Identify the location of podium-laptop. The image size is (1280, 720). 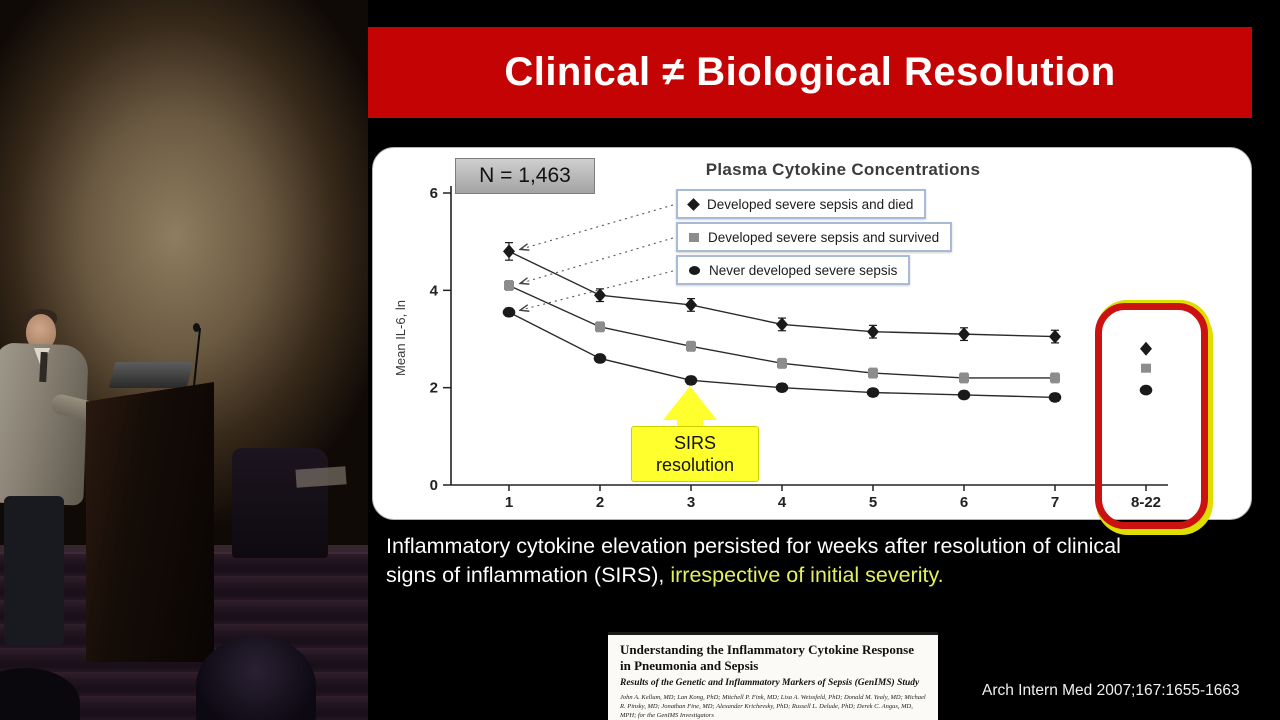
(151, 375).